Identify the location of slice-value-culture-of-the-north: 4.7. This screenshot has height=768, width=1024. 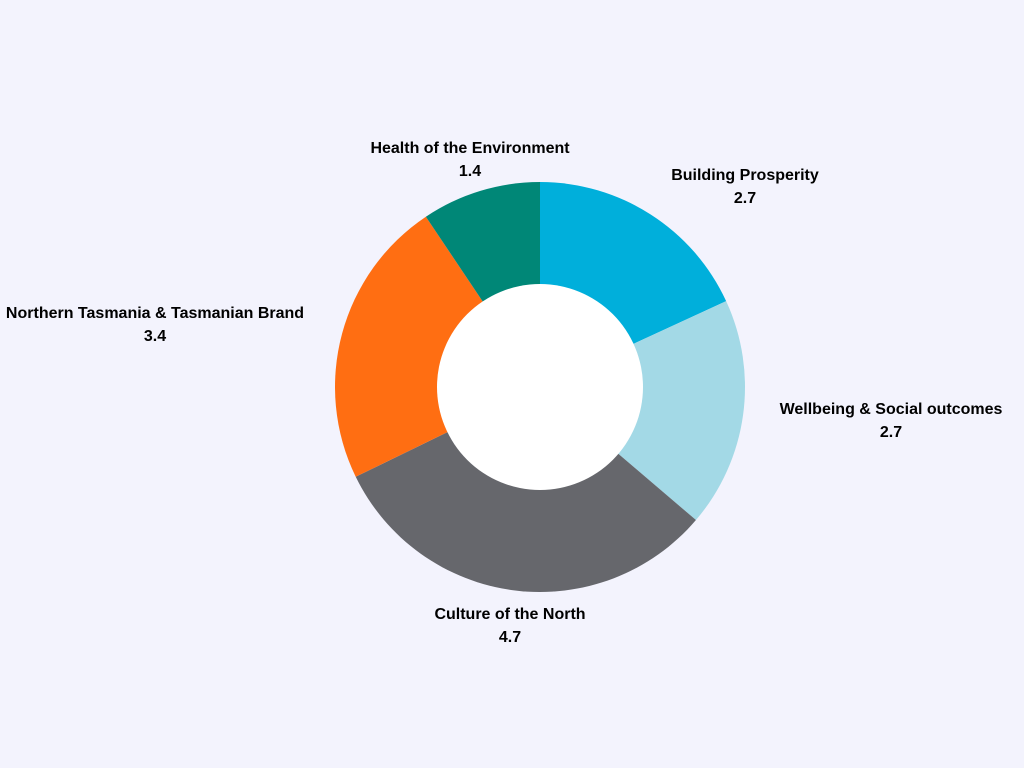
(510, 637).